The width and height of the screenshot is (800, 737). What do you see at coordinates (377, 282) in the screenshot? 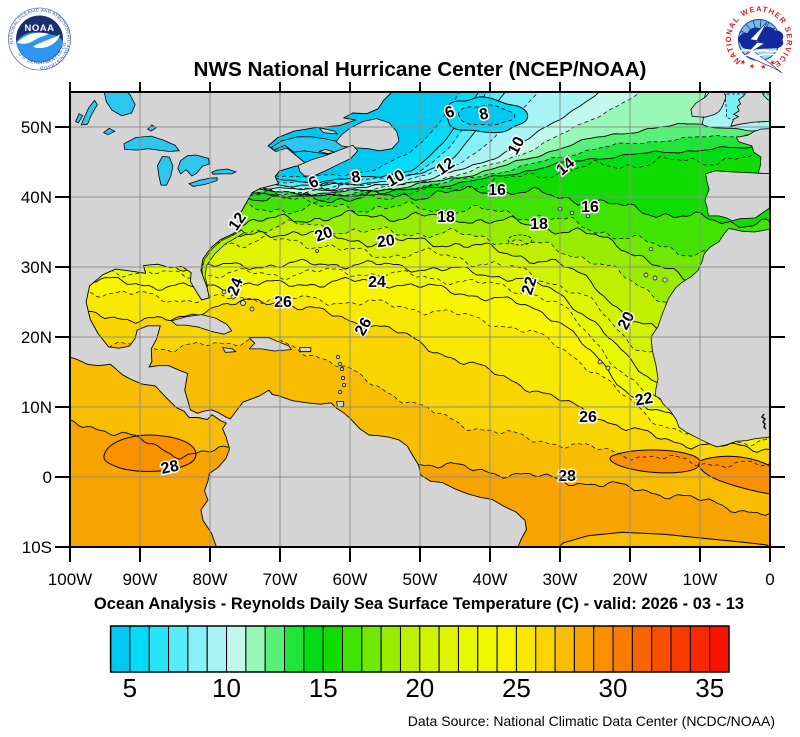
I see `svg-text: 24` at bounding box center [377, 282].